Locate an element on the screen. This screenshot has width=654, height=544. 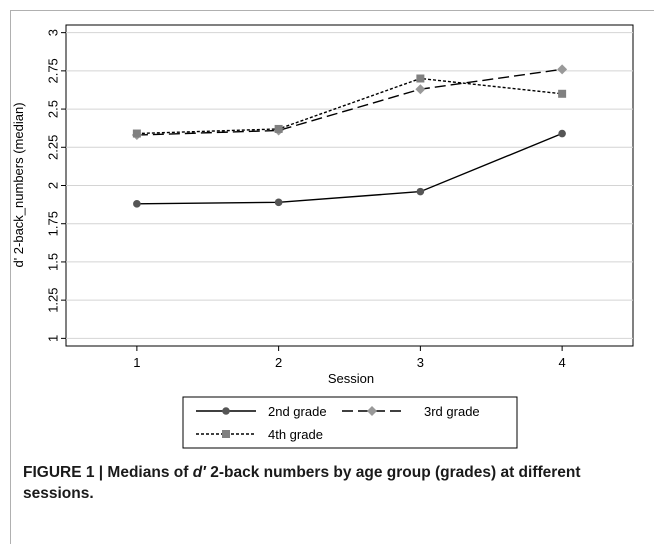
legend-item: 4th grade is located at coordinates (259, 434).